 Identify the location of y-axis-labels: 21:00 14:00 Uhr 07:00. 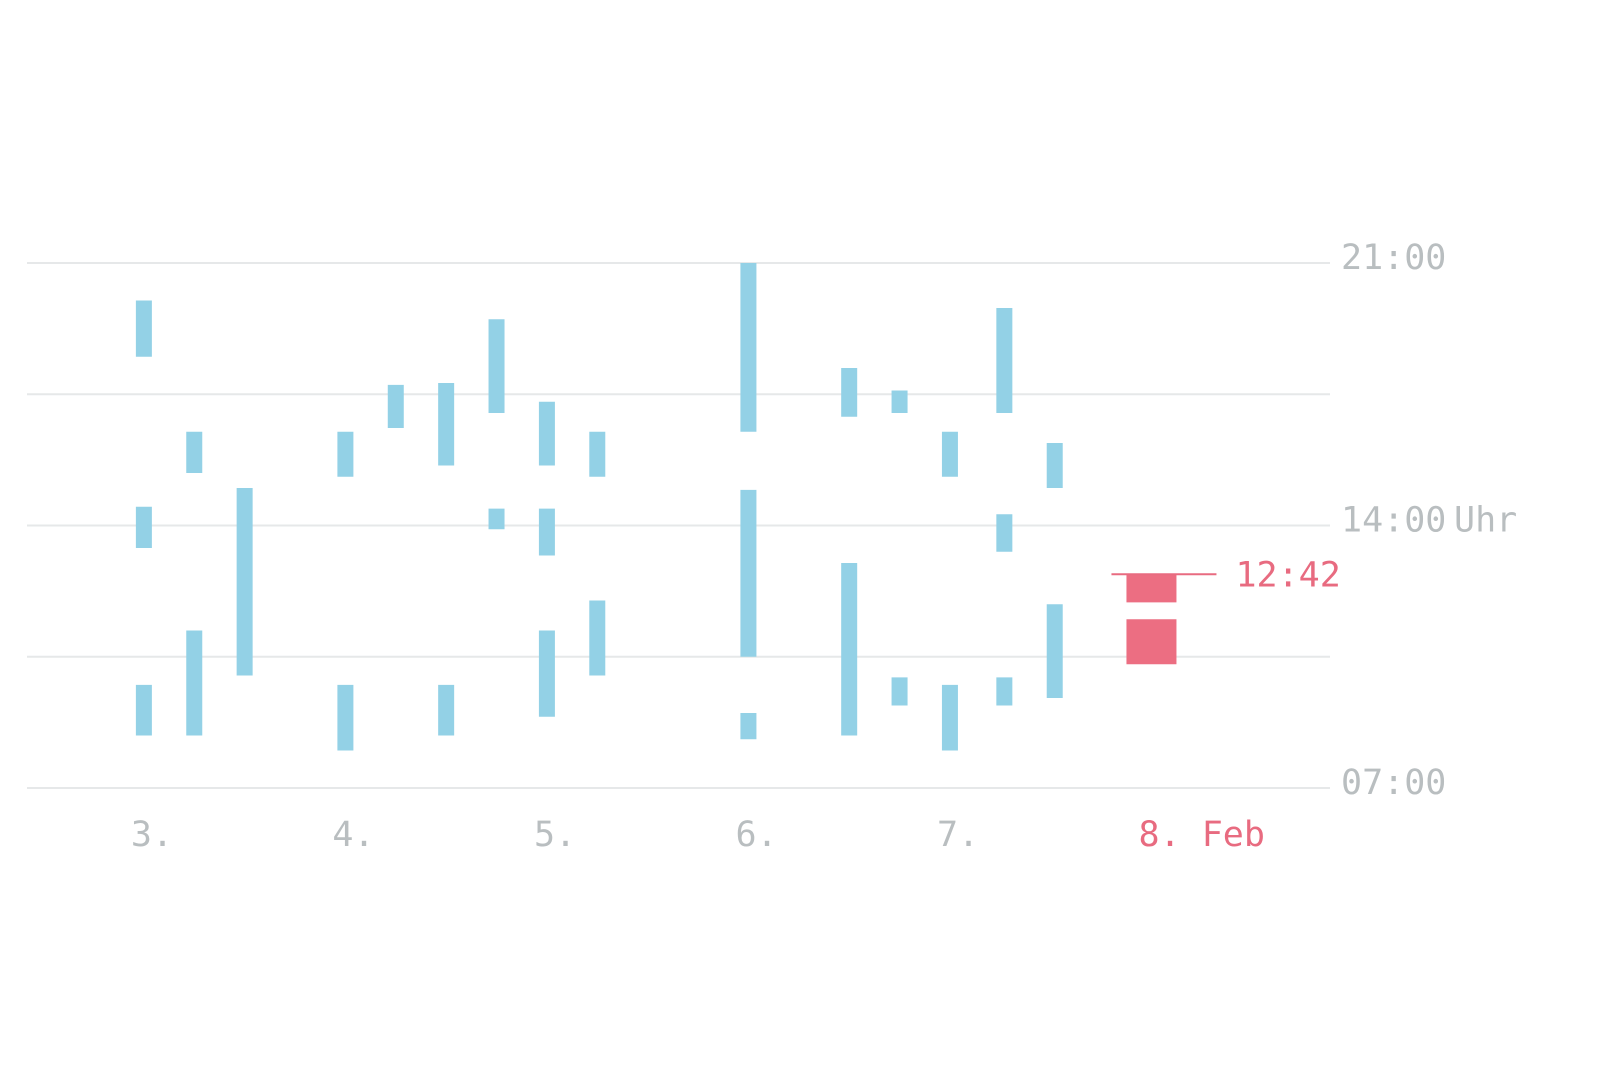
(1429, 520).